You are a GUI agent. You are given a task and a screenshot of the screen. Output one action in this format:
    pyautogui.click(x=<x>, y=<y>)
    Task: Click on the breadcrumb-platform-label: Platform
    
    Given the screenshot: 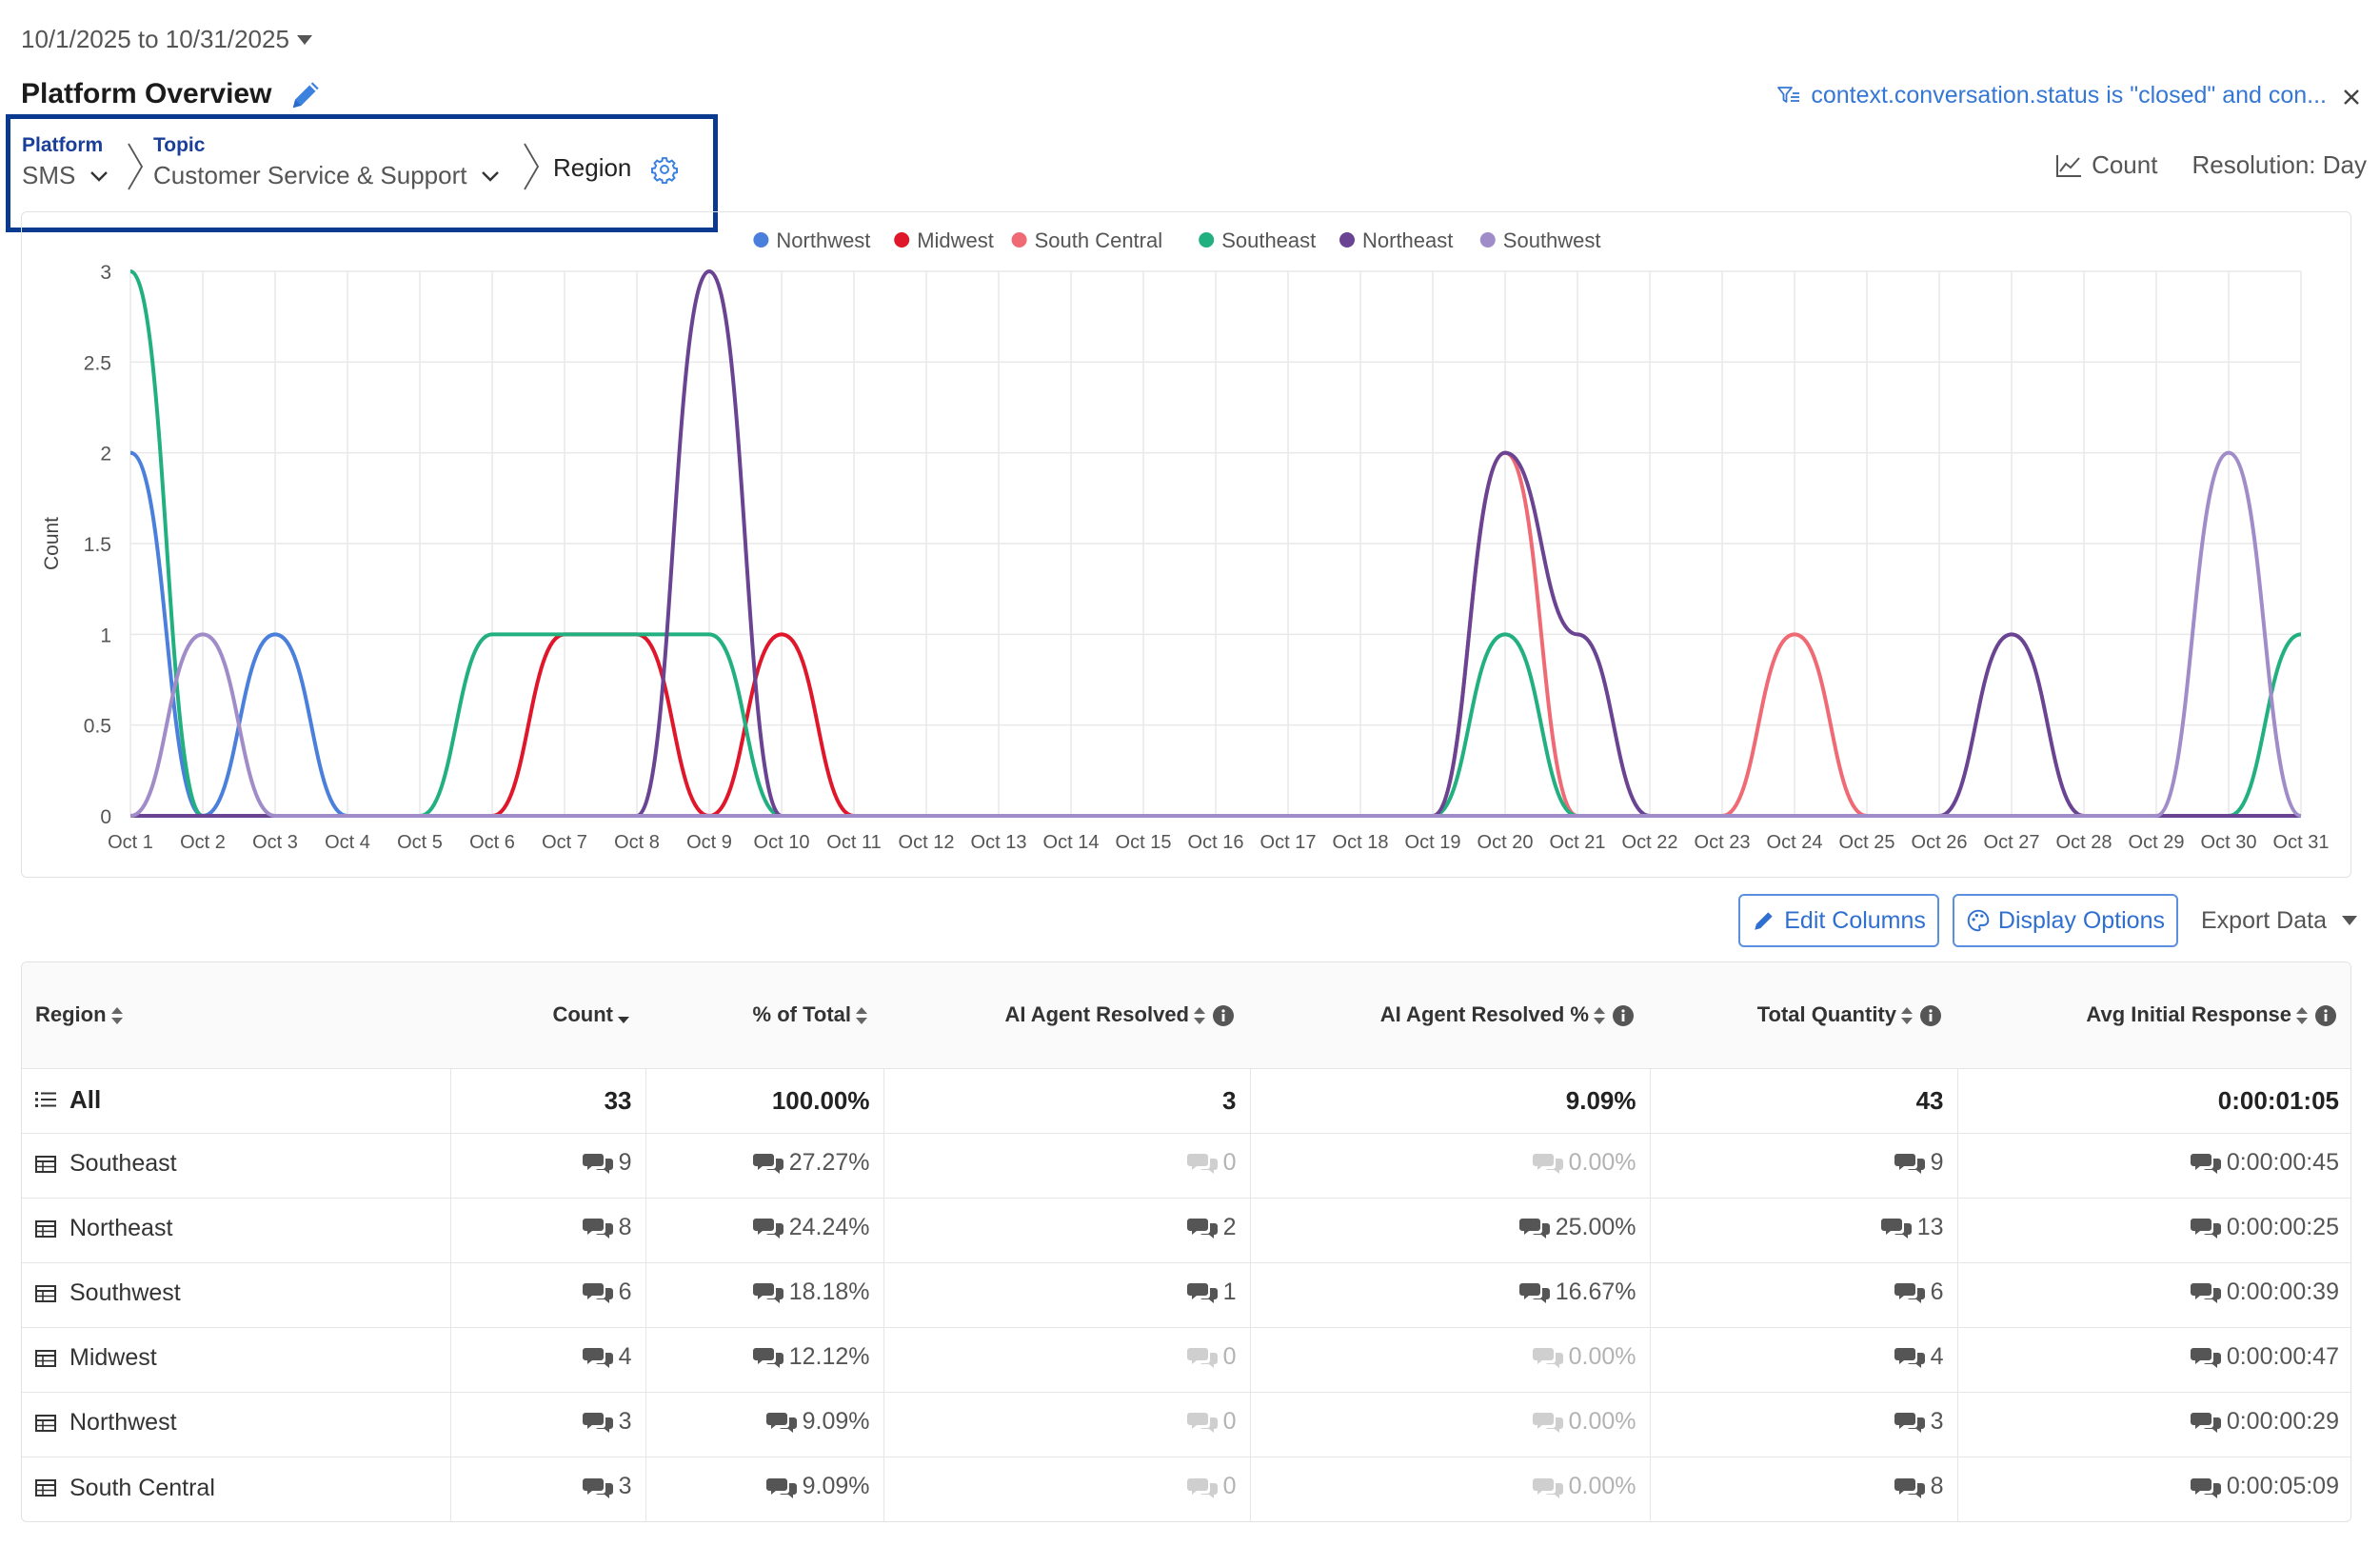 What is the action you would take?
    pyautogui.click(x=63, y=145)
    